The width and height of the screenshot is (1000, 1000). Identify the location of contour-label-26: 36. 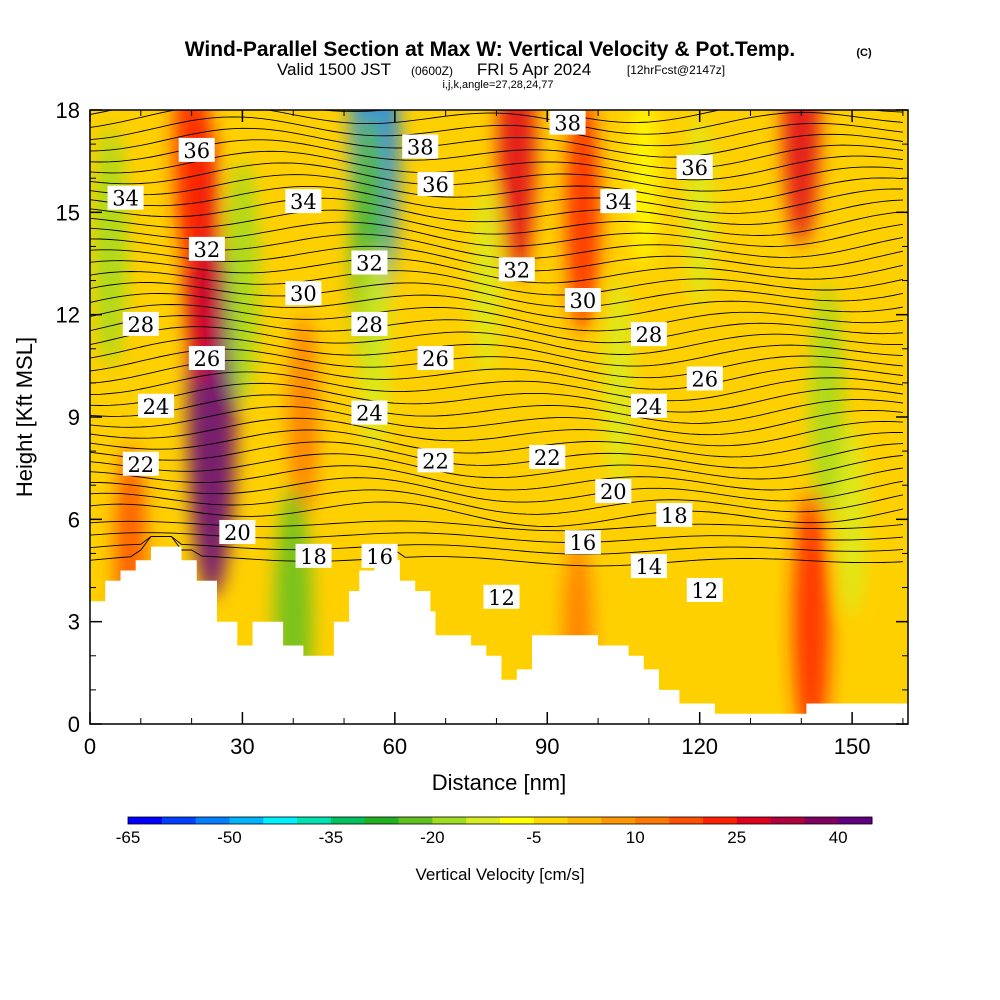
(694, 167).